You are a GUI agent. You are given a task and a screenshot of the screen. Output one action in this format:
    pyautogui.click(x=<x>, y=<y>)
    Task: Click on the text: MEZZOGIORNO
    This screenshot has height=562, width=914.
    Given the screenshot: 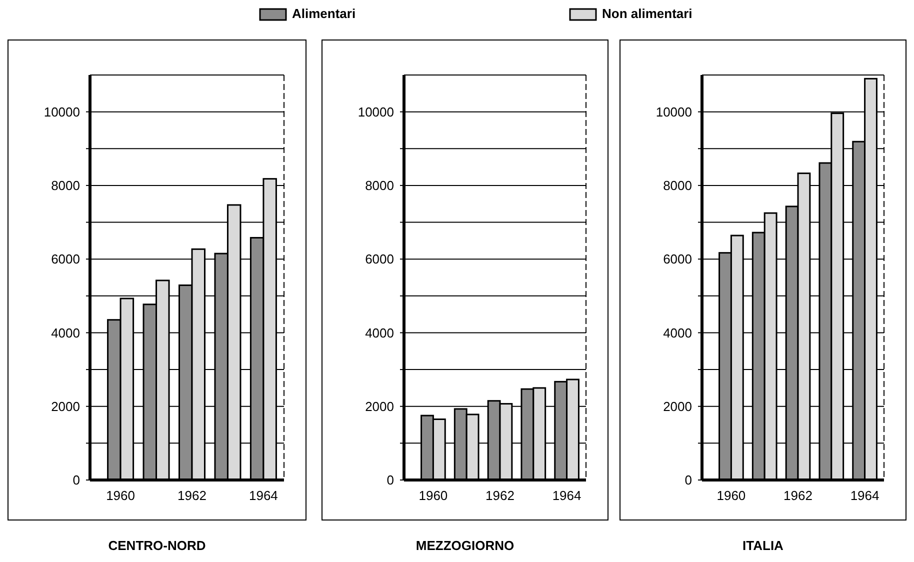 What is the action you would take?
    pyautogui.click(x=465, y=545)
    